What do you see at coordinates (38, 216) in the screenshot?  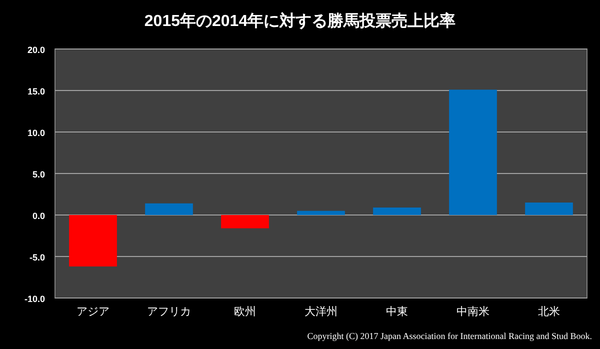 I see `y-tick-label: 0.0` at bounding box center [38, 216].